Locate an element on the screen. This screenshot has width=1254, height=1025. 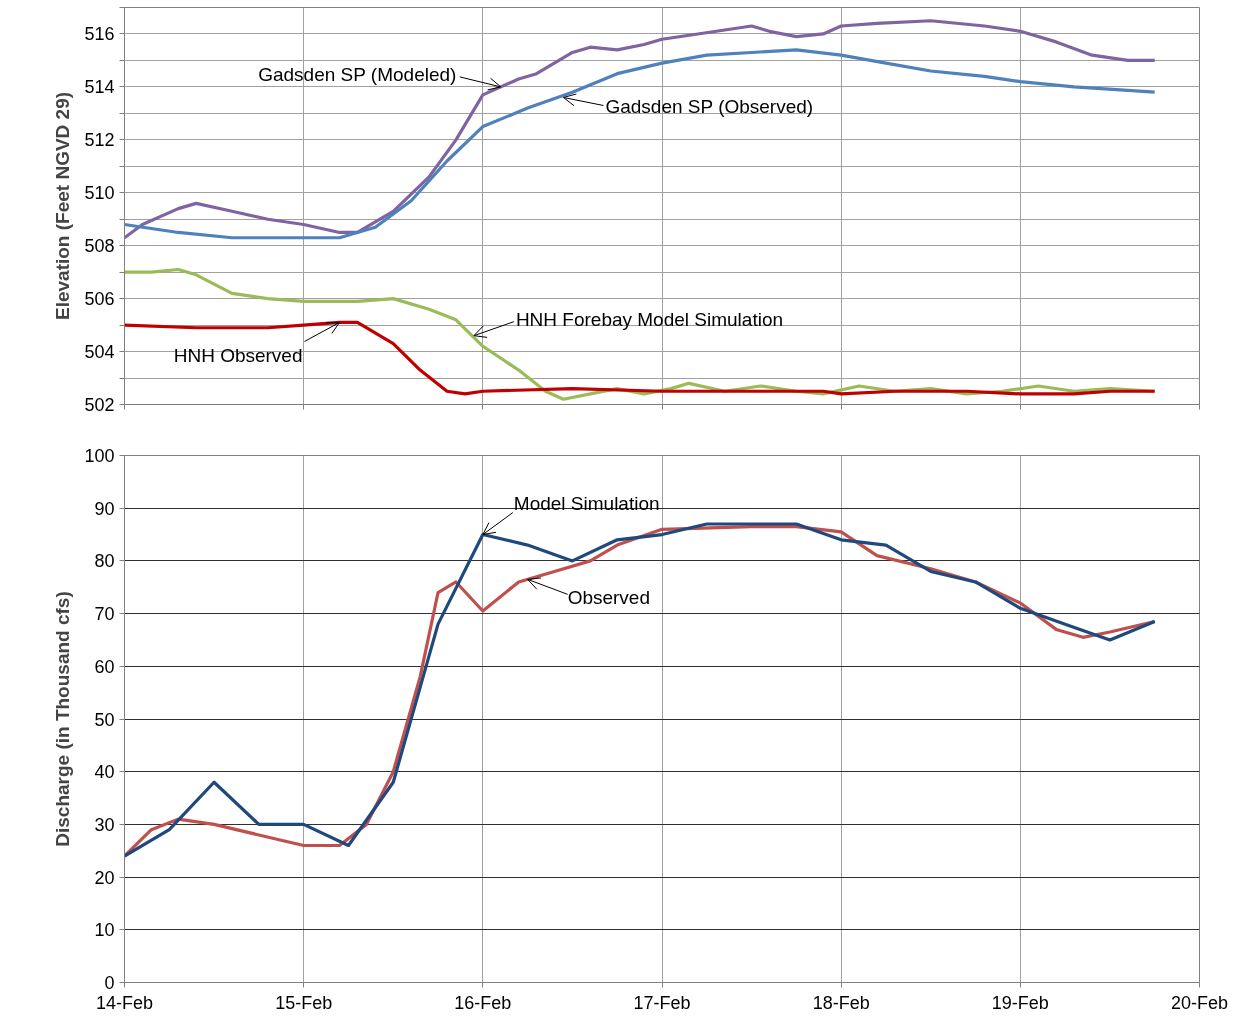
y-tick-label: 502 is located at coordinates (99, 405).